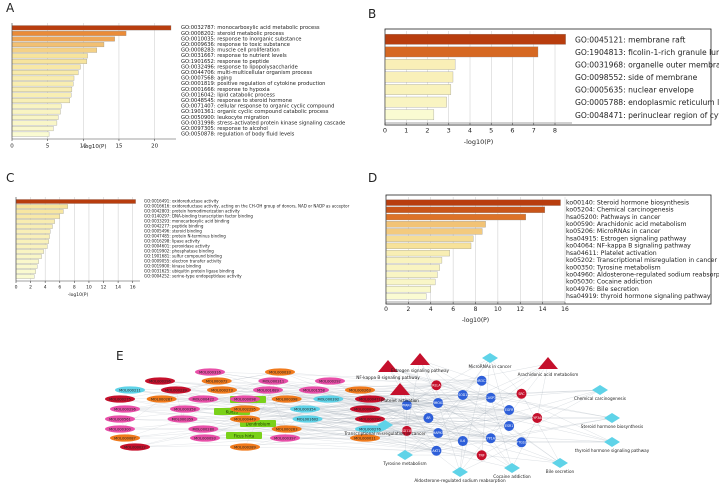 The width and height of the screenshot is (719, 500). What do you see at coordinates (438, 433) in the screenshot?
I see `gene-label: MAPK8` at bounding box center [438, 433].